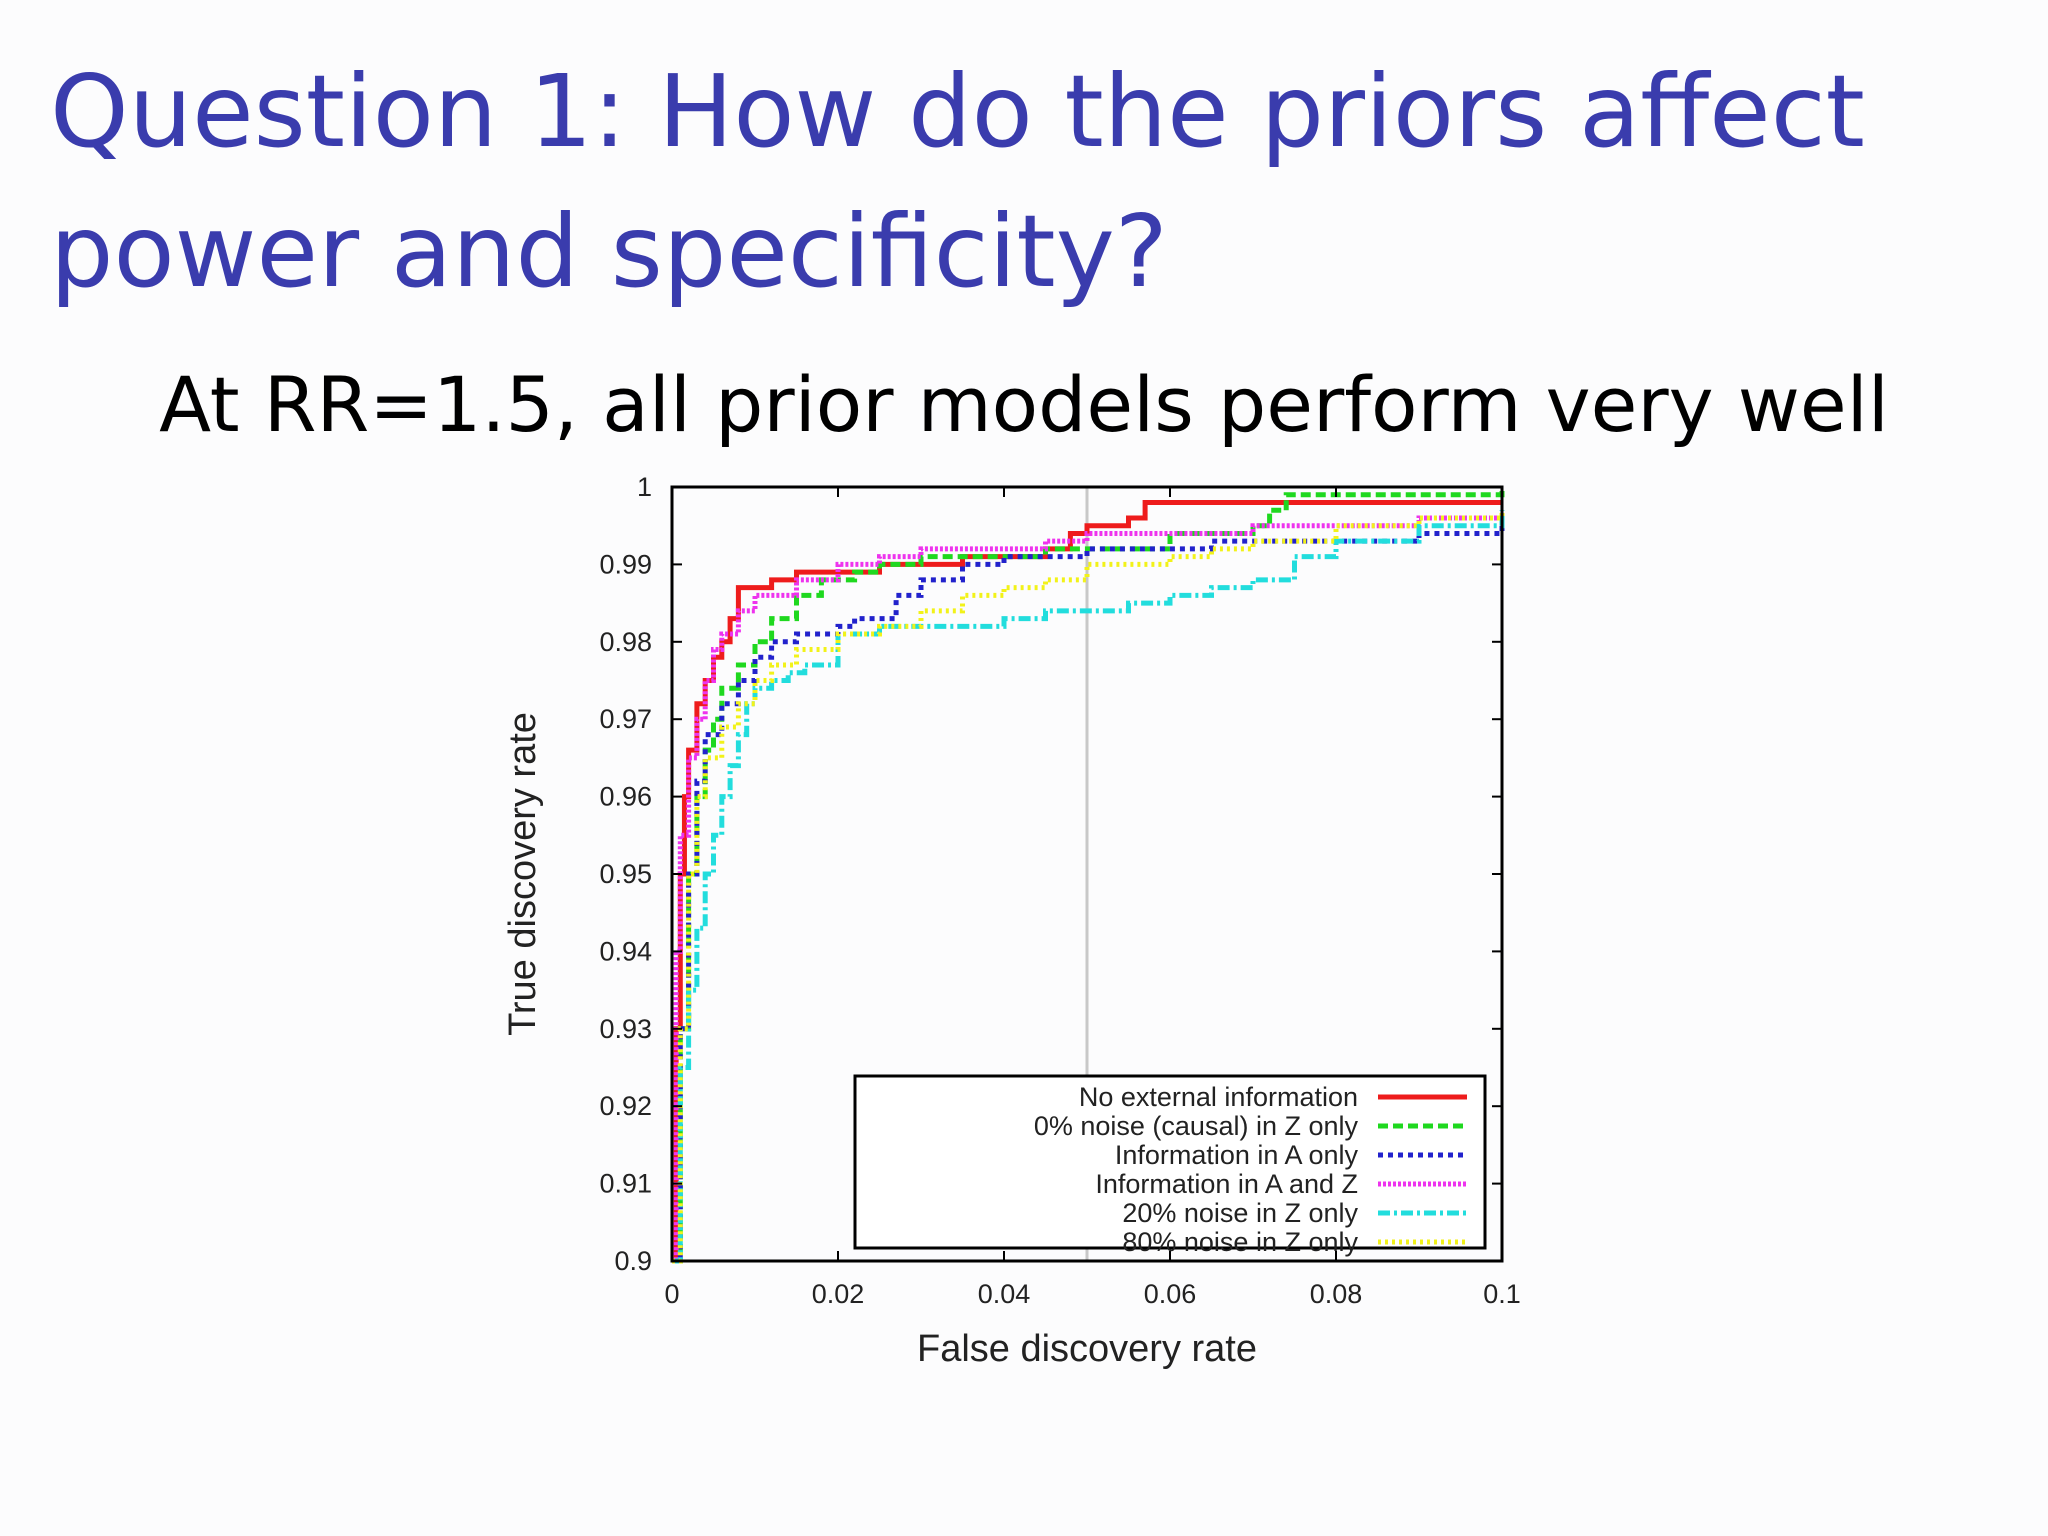 The image size is (2048, 1536). What do you see at coordinates (1502, 1294) in the screenshot?
I see `x-tick-label: 0.1` at bounding box center [1502, 1294].